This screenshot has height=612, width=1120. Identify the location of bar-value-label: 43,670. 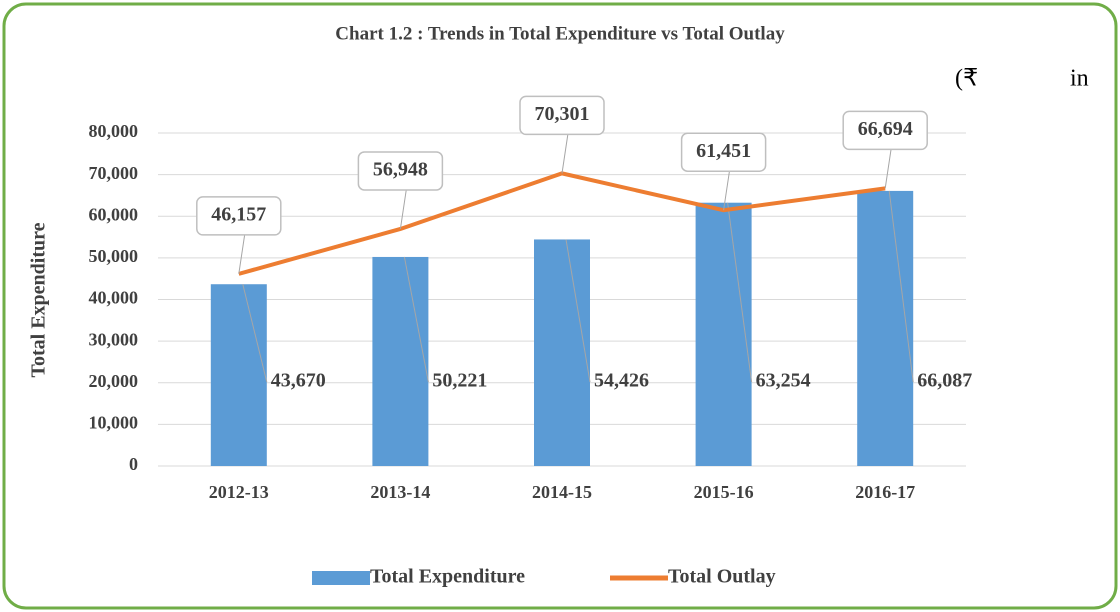
(298, 381).